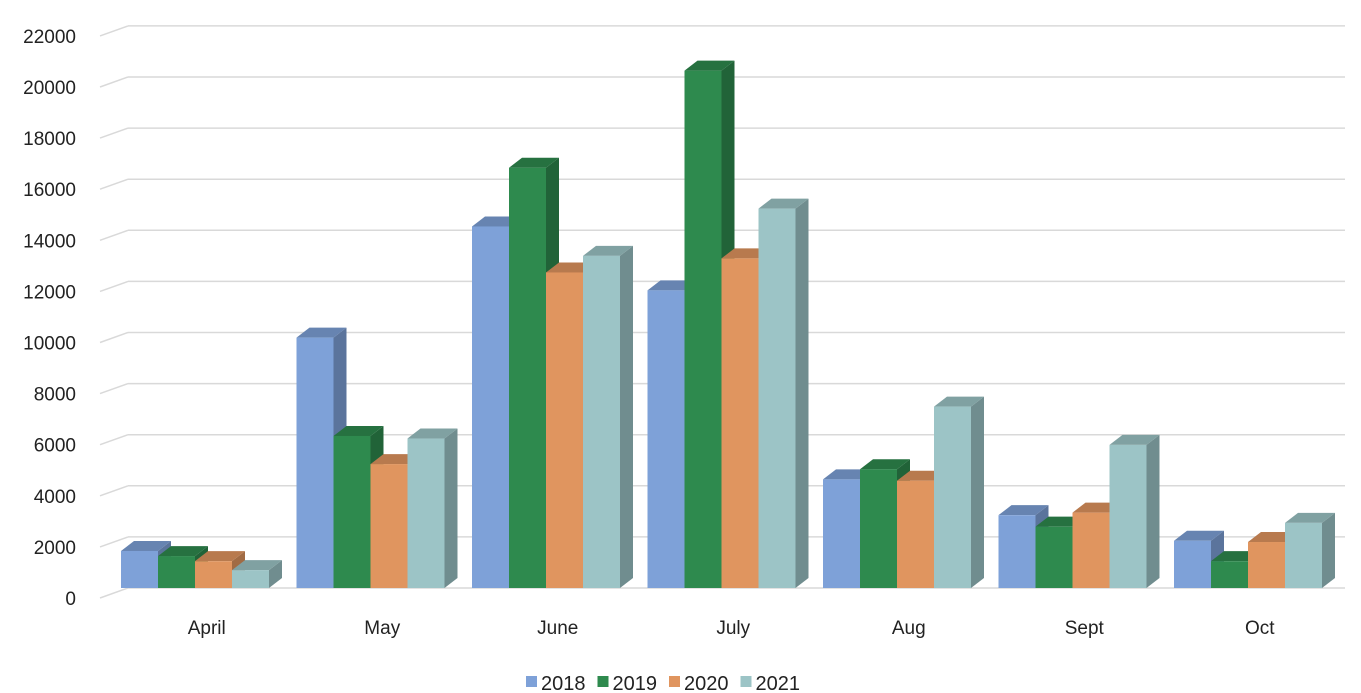 The width and height of the screenshot is (1361, 693). I want to click on x-tick-label: Aug, so click(909, 628).